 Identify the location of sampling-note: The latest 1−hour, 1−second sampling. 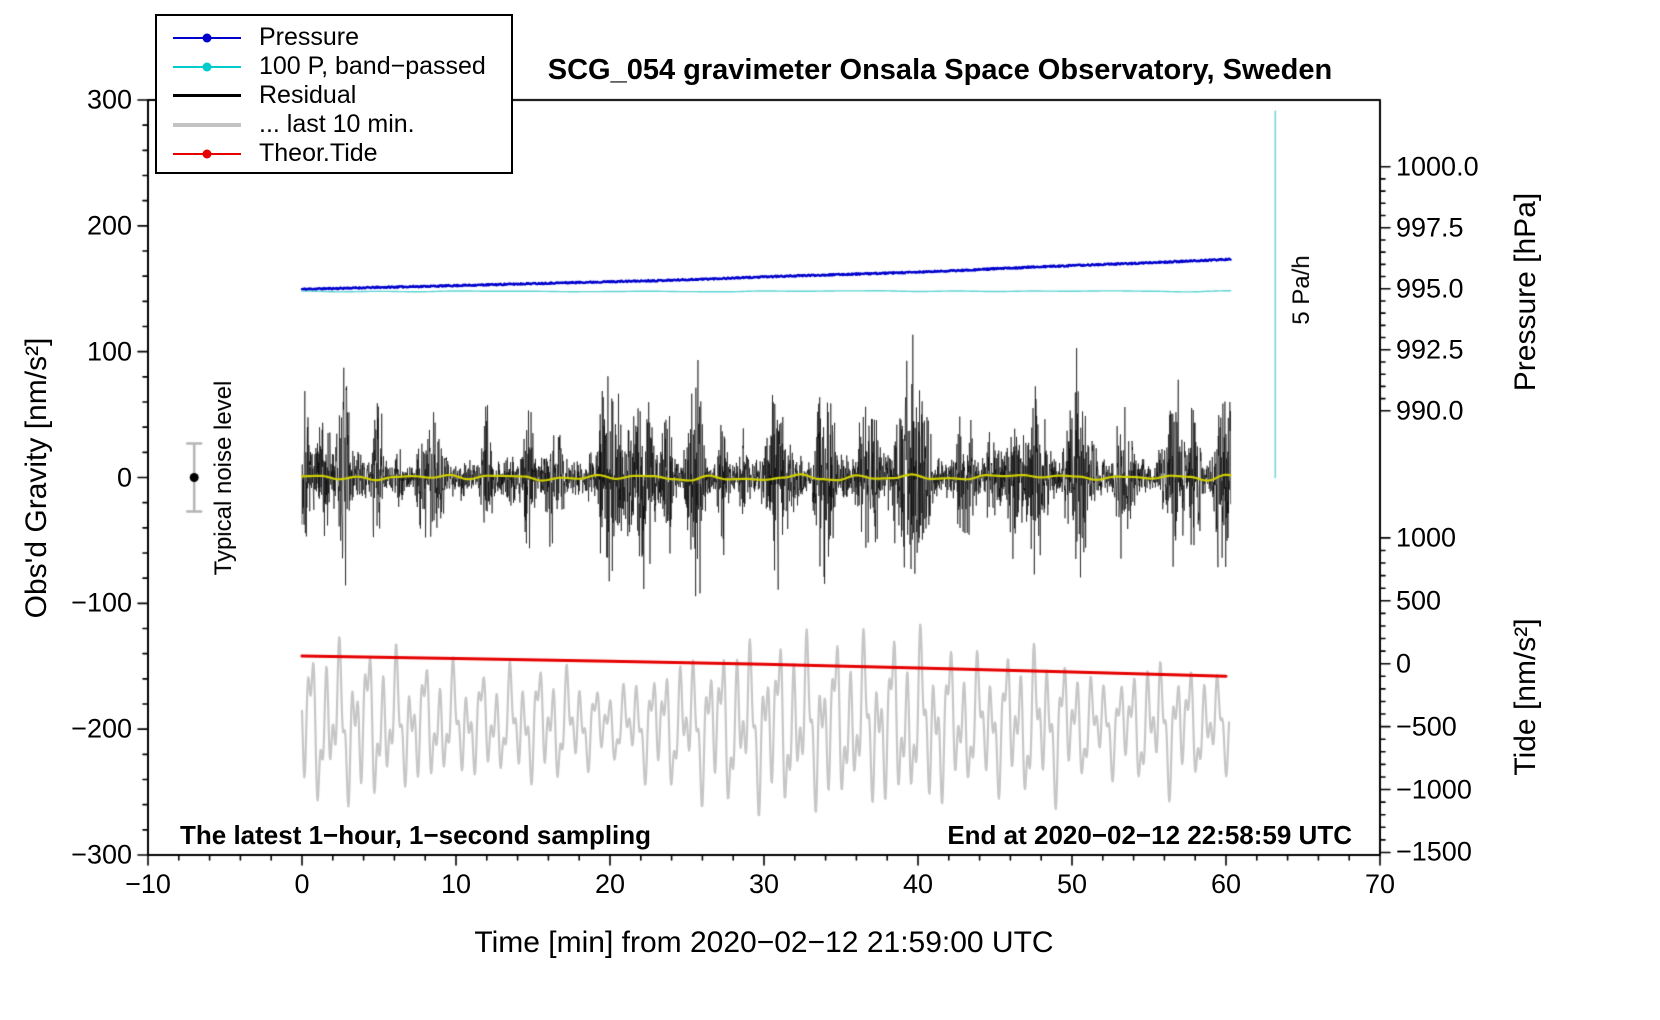
(416, 835).